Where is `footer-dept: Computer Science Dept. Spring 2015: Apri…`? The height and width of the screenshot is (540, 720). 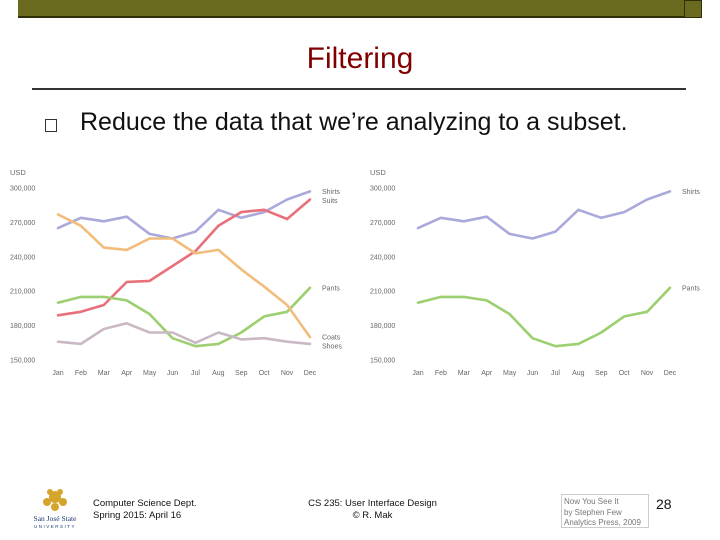 footer-dept: Computer Science Dept. Spring 2015: Apri… is located at coordinates (145, 510).